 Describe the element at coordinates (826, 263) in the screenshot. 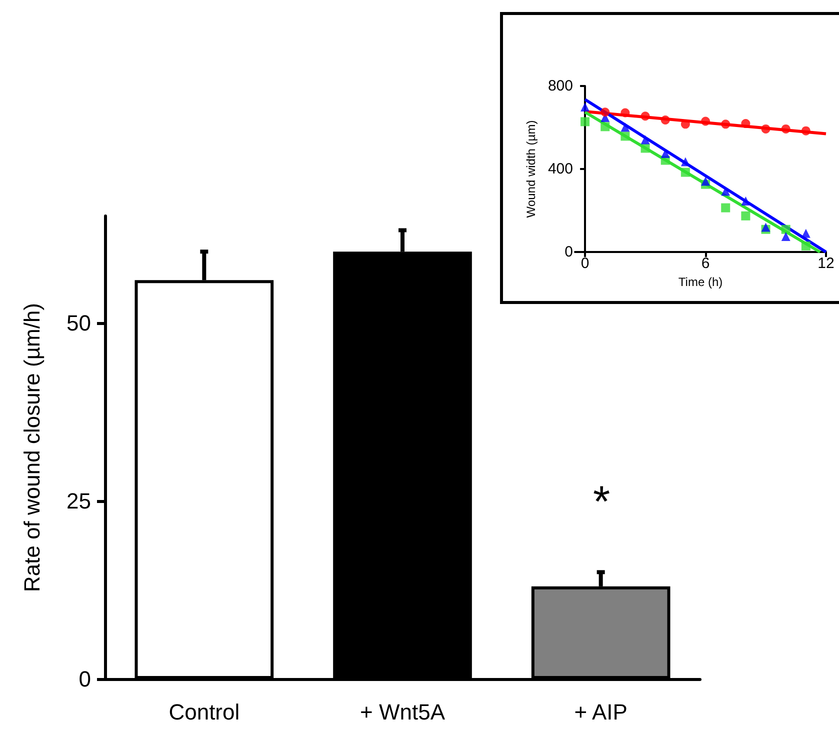

I see `x-tick-label: 12` at that location.